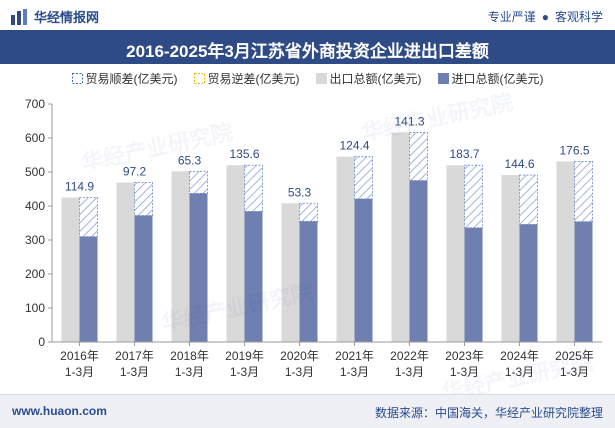 The height and width of the screenshot is (428, 615). What do you see at coordinates (321, 78) in the screenshot?
I see `legend-swatch-export` at bounding box center [321, 78].